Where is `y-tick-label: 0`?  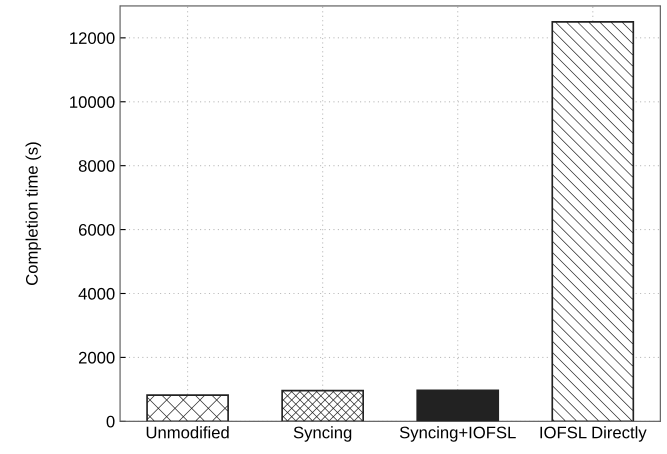
y-tick-label: 0 is located at coordinates (110, 422).